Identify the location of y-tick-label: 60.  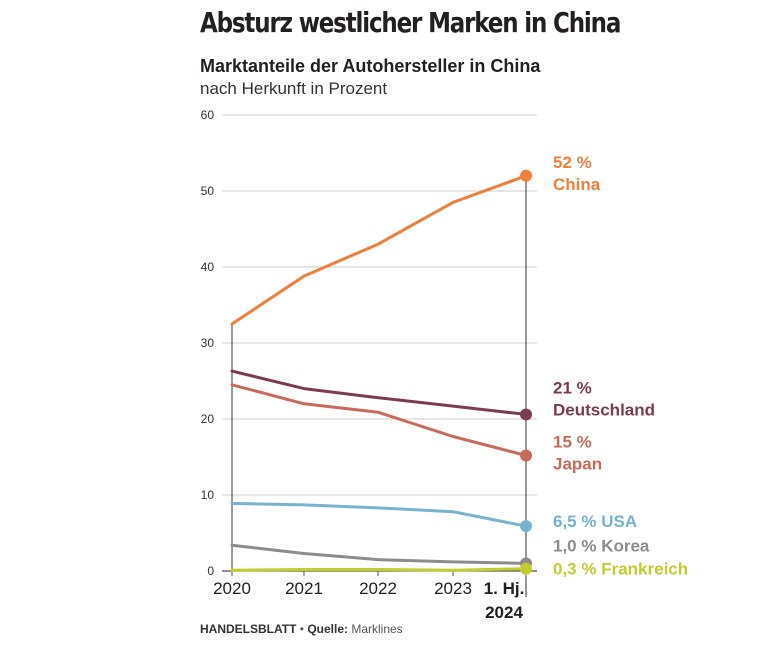
(208, 115).